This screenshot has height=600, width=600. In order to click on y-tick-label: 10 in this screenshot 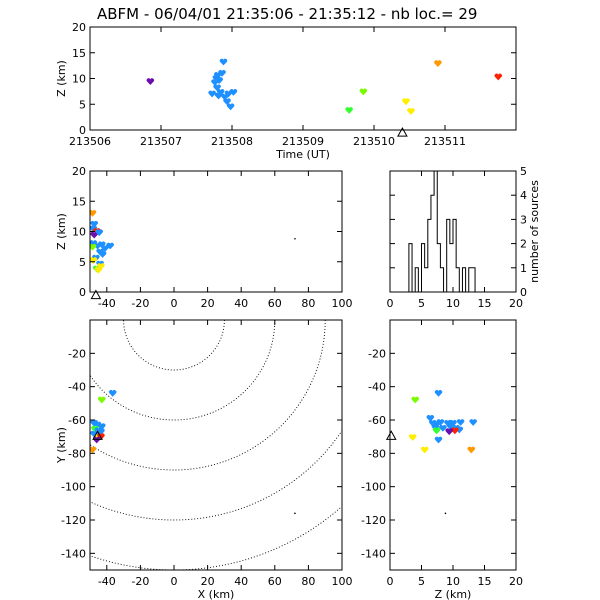, I will do `click(79, 232)`.